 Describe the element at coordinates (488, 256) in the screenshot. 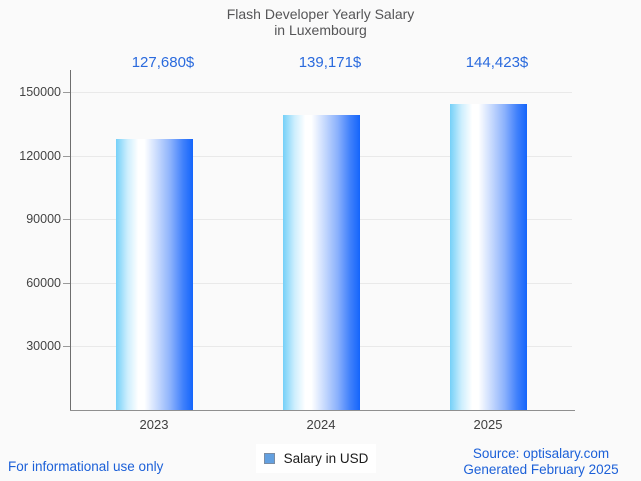

I see `bar-2025` at that location.